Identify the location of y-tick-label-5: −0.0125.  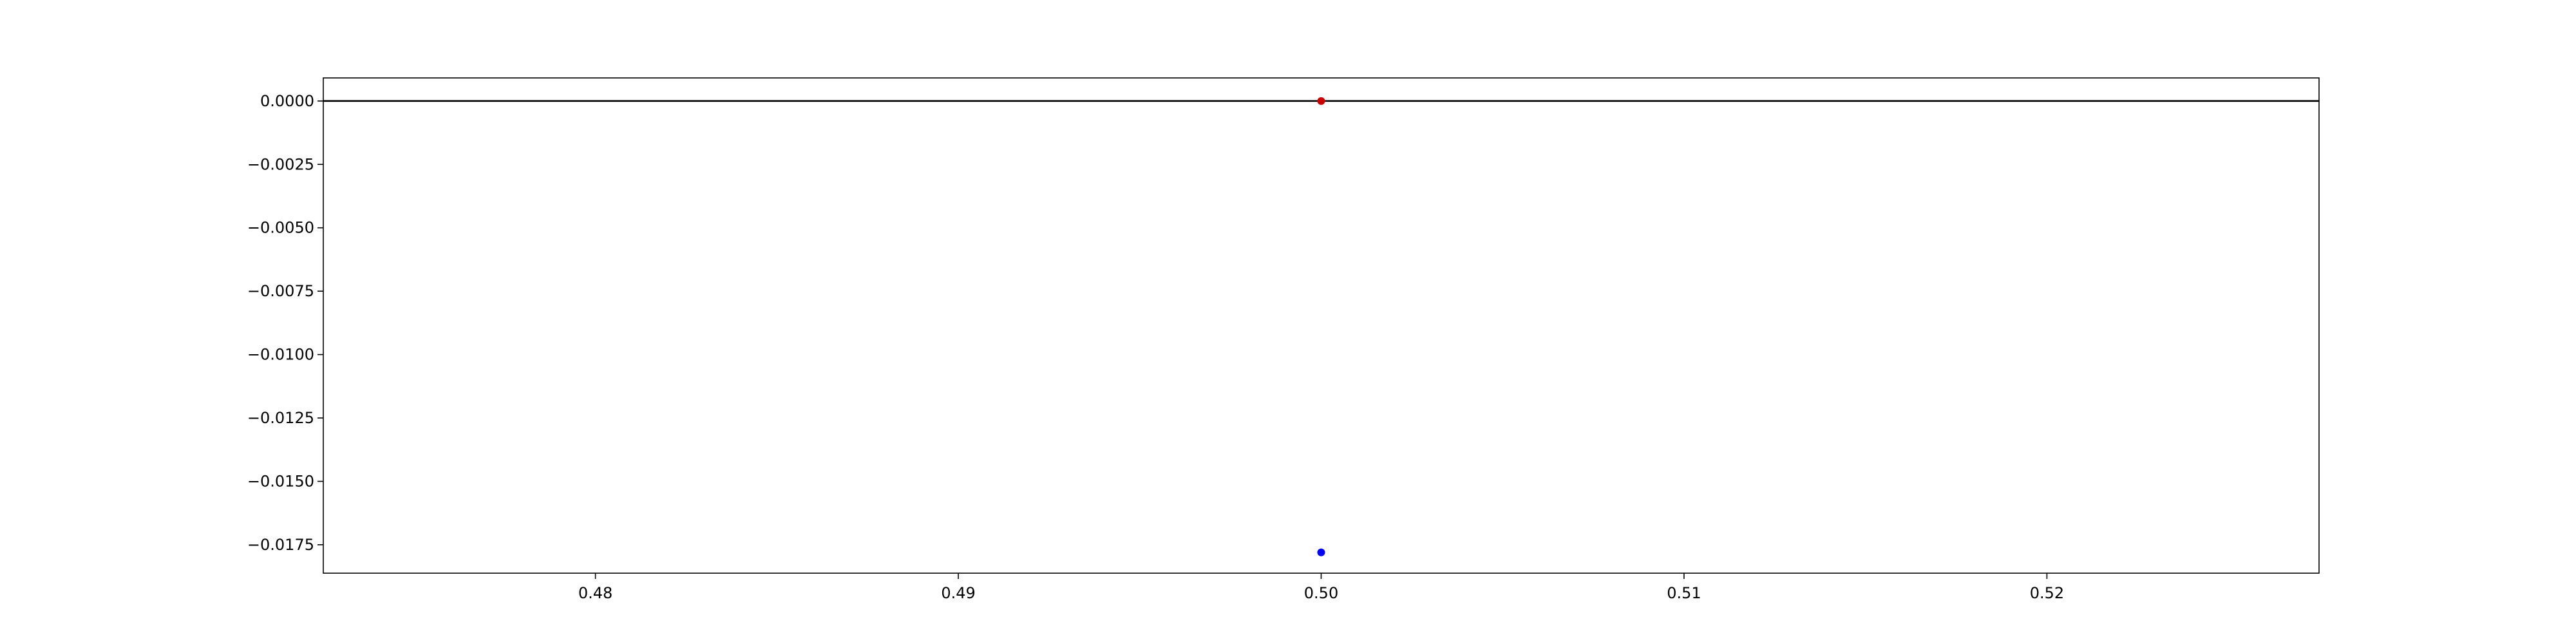
(280, 418).